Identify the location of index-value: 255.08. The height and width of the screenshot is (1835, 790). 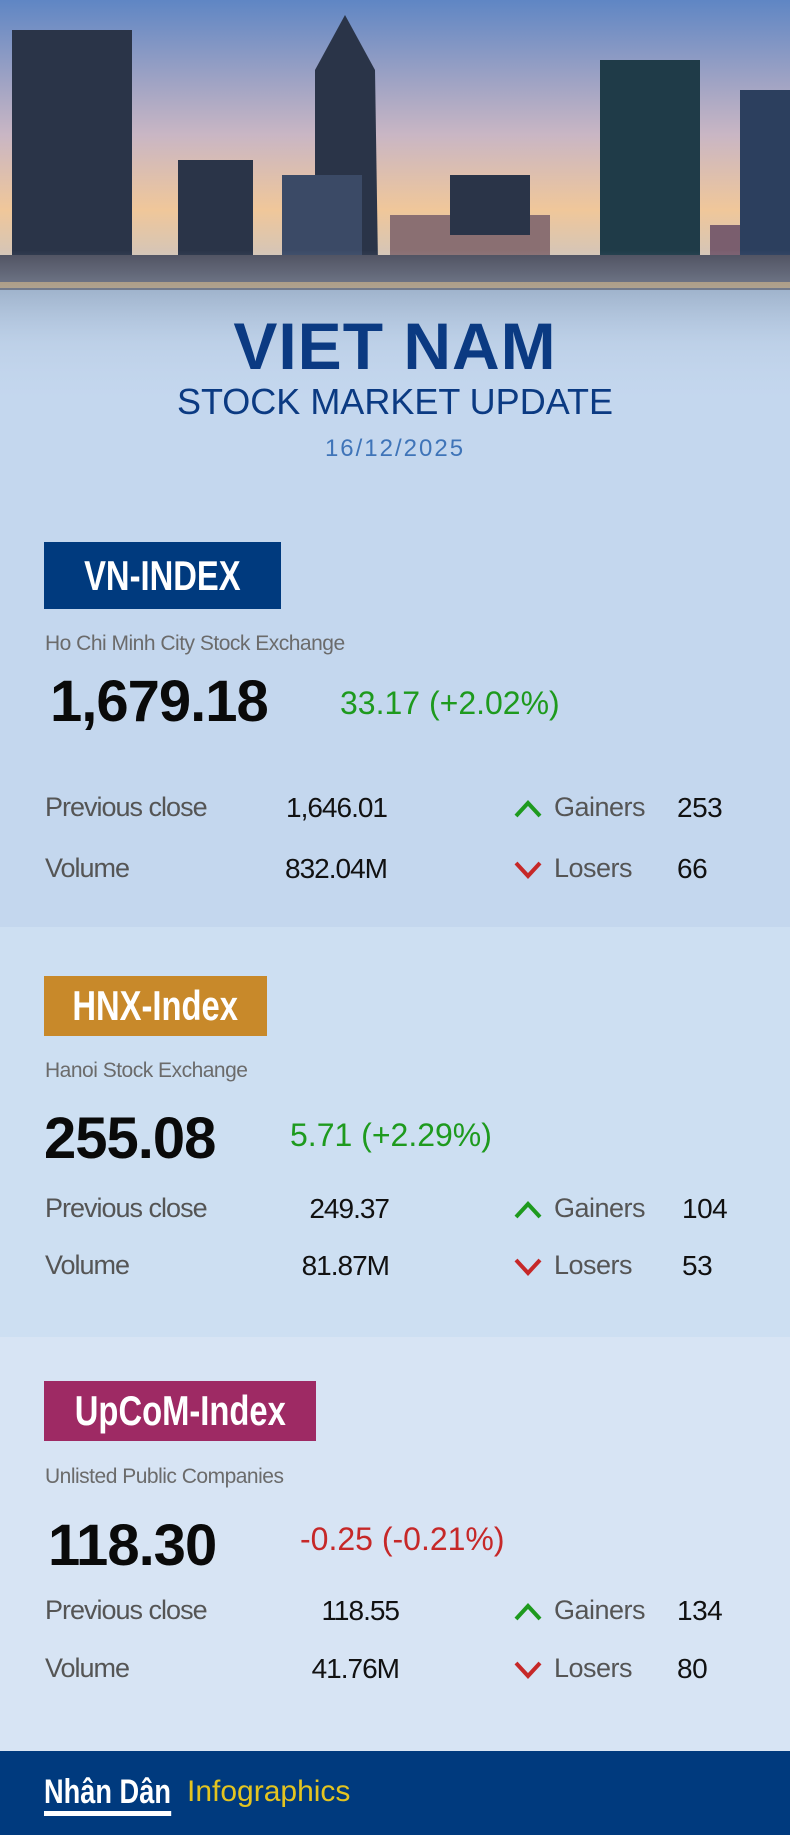
(130, 1138).